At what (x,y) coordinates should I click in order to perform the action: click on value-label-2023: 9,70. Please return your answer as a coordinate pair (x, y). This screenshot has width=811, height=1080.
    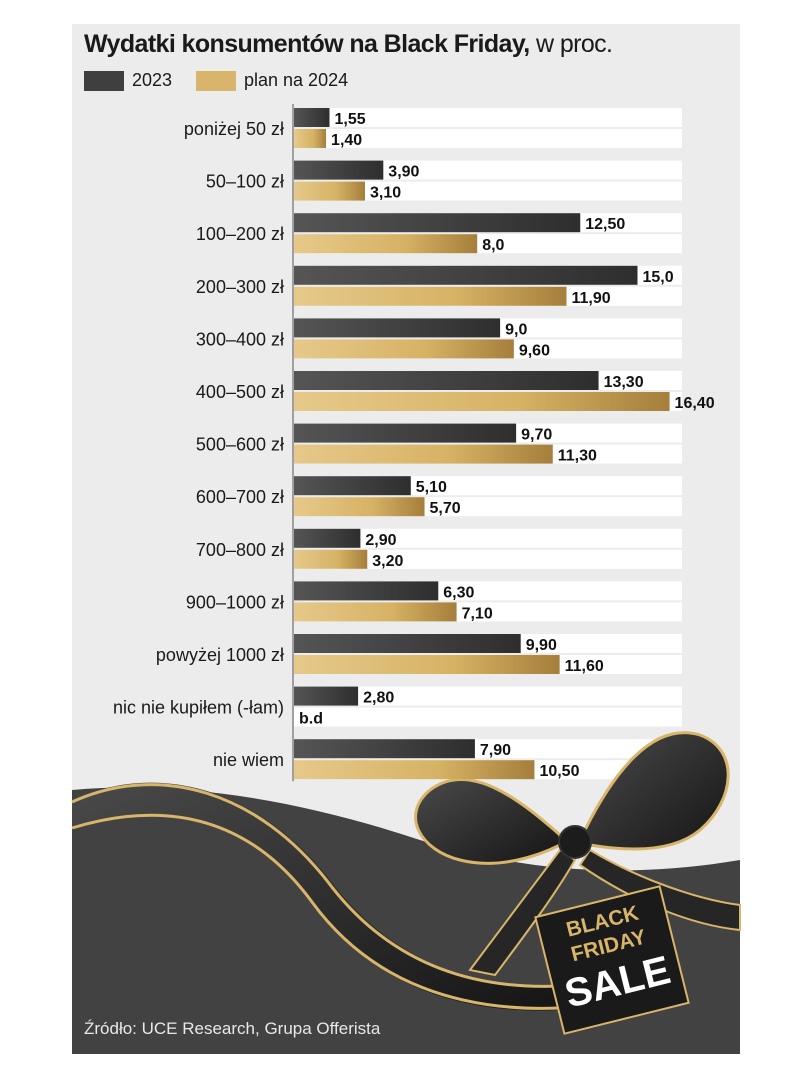
    Looking at the image, I should click on (536, 435).